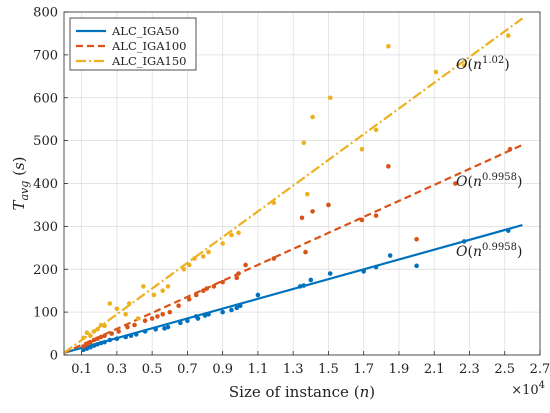 Image resolution: width=550 pixels, height=413 pixels. Describe the element at coordinates (148, 61) in the screenshot. I see `legend-label: ALC_IGA150` at that location.